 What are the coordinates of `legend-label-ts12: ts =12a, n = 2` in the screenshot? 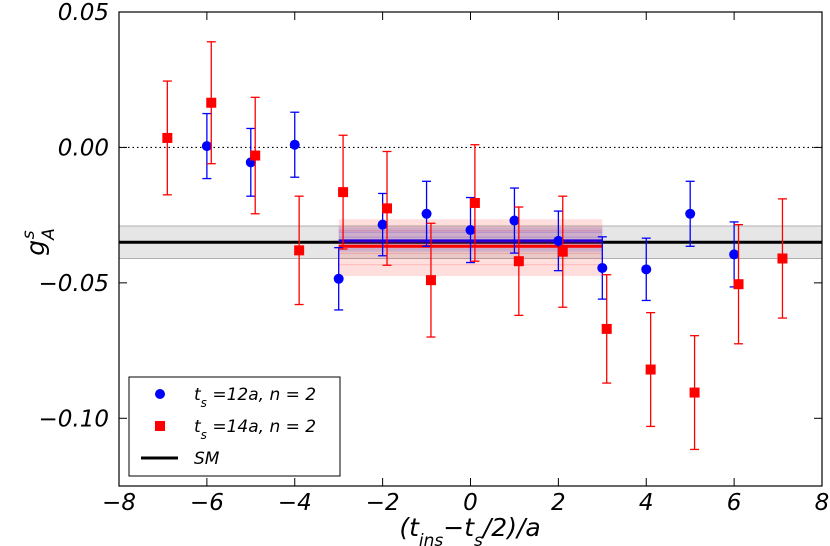 It's located at (255, 397).